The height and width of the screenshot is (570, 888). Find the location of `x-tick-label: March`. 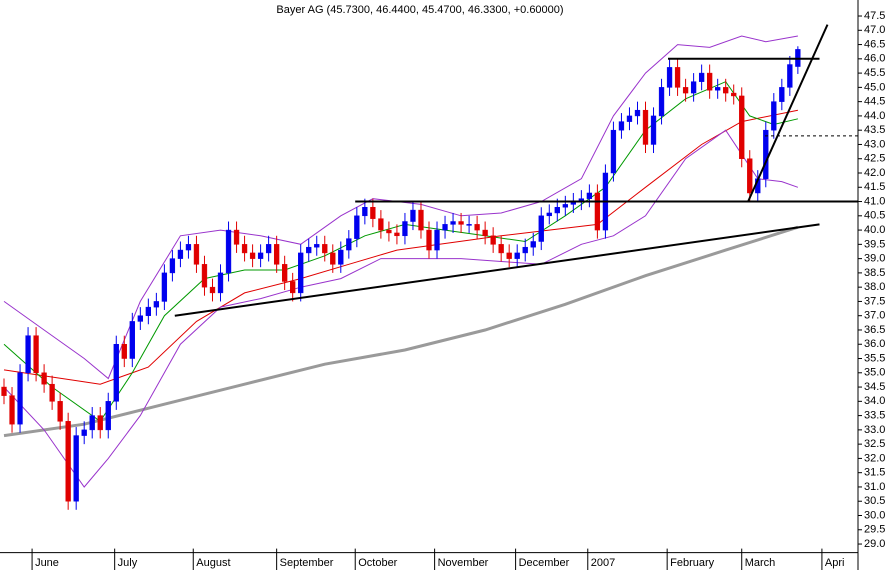

x-tick-label: March is located at coordinates (760, 563).